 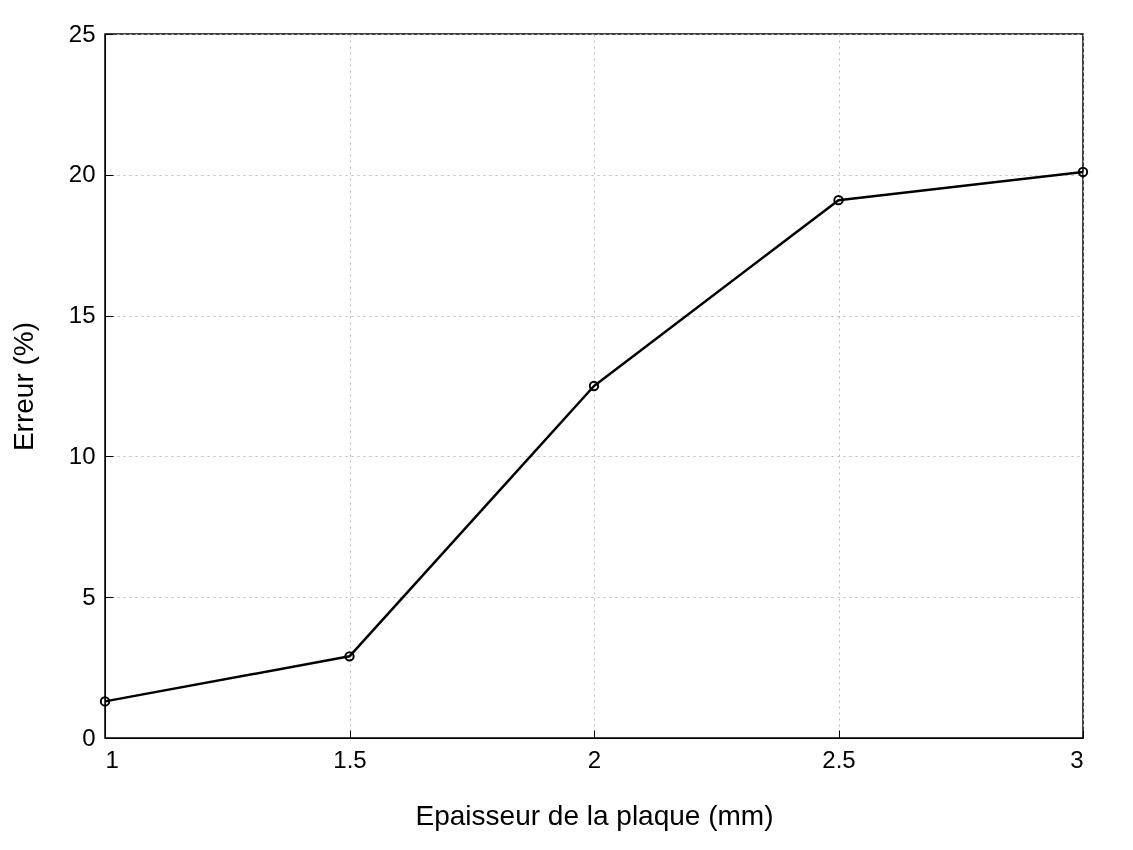 What do you see at coordinates (839, 759) in the screenshot?
I see `x-tick-label: 2.5` at bounding box center [839, 759].